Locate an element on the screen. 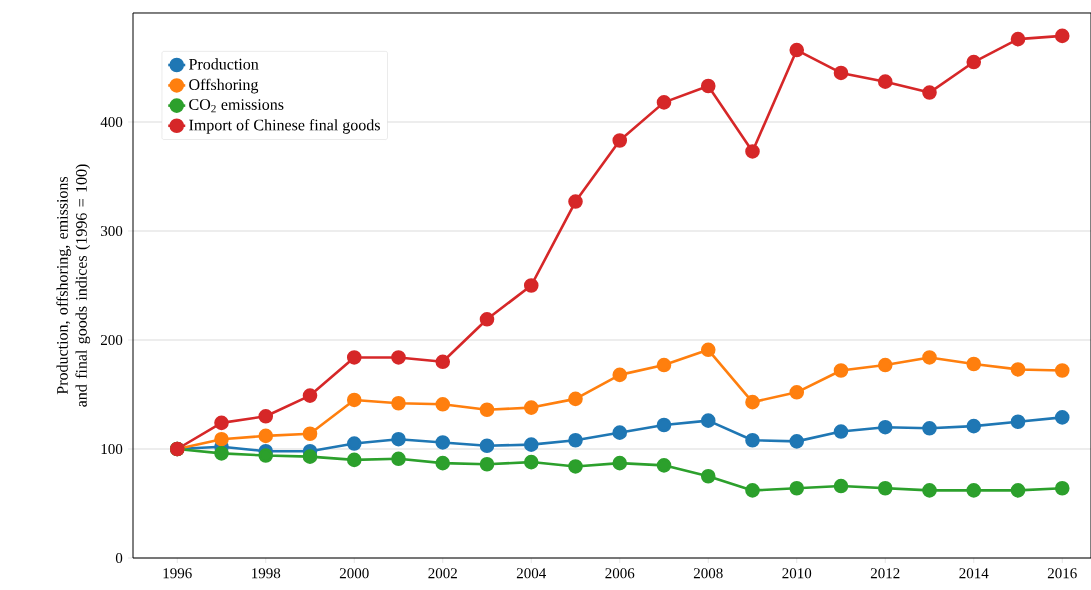 The height and width of the screenshot is (590, 1091). x-tick-label: 2008 is located at coordinates (708, 573).